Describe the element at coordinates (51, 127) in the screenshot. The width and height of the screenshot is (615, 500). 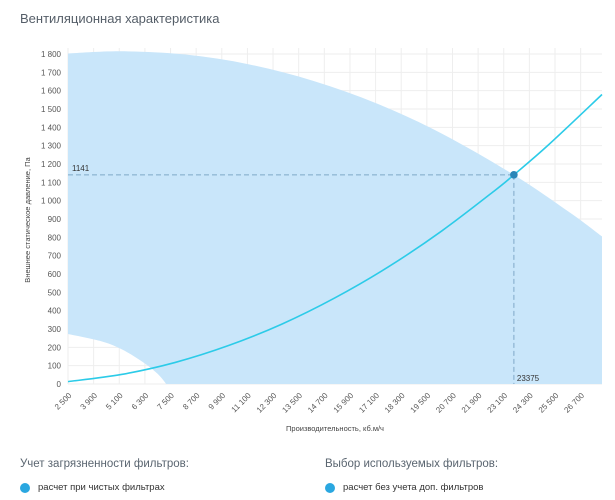
I see `y-tick-label: 1 400` at that location.